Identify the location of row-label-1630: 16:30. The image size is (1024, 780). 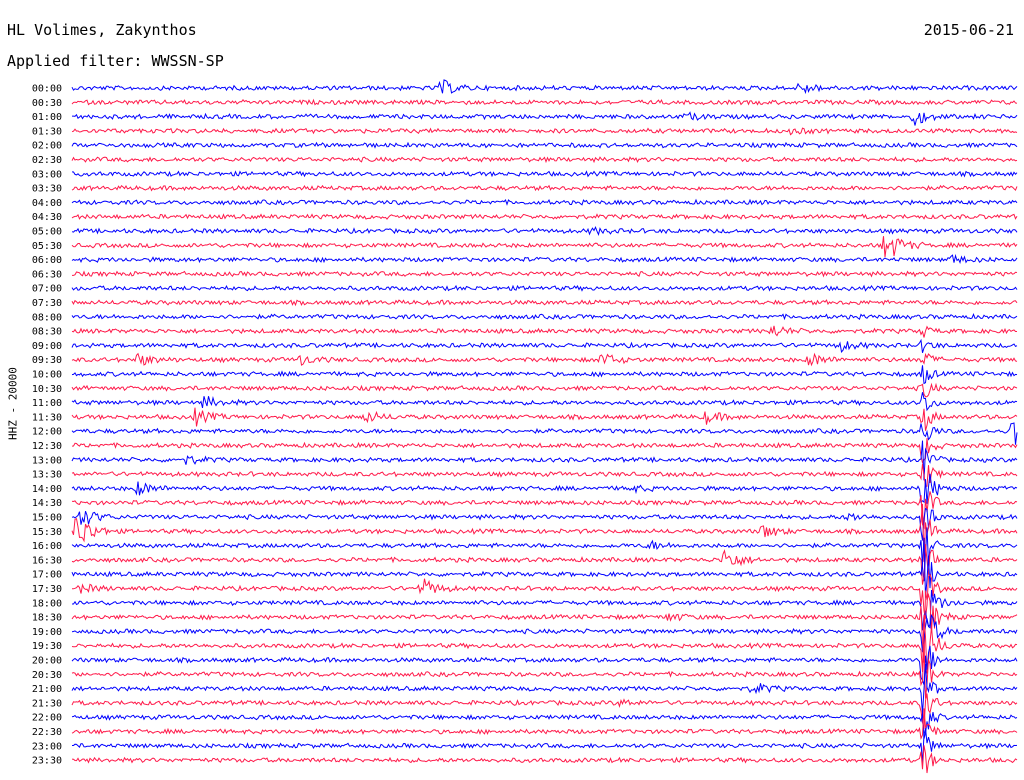
(47, 560).